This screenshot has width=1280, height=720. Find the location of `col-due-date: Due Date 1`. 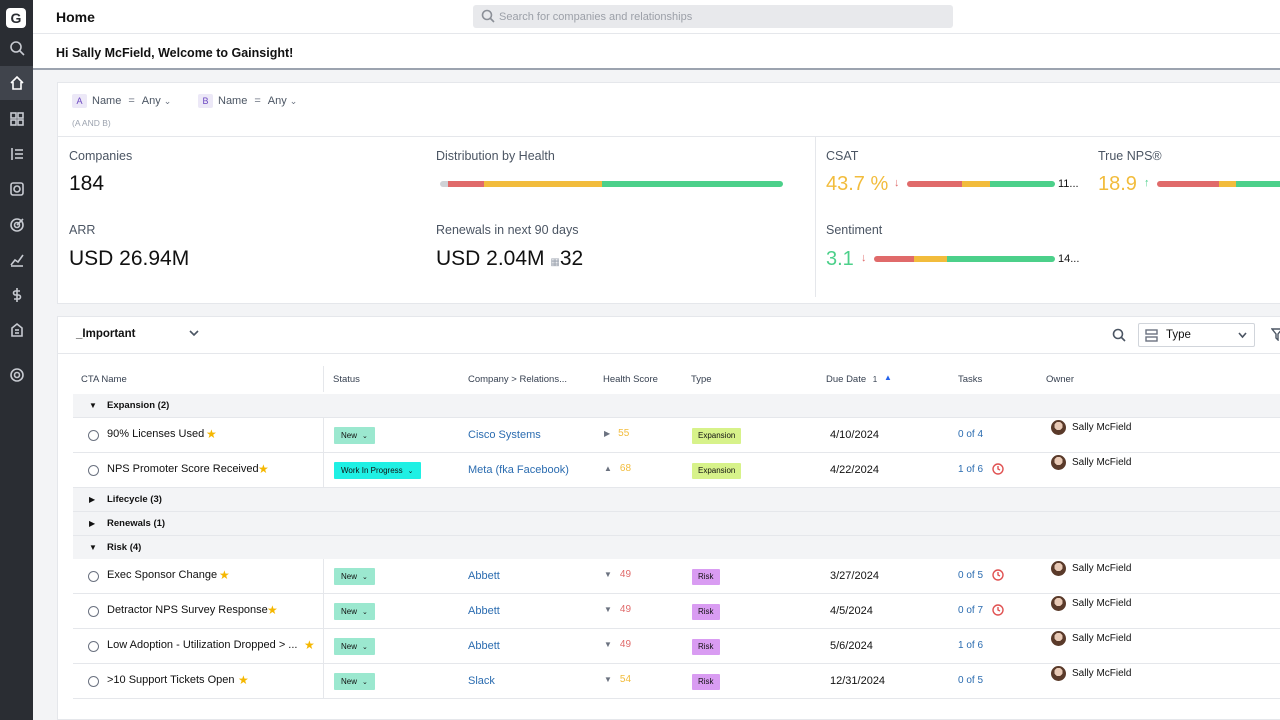

col-due-date: Due Date 1 is located at coordinates (851, 379).